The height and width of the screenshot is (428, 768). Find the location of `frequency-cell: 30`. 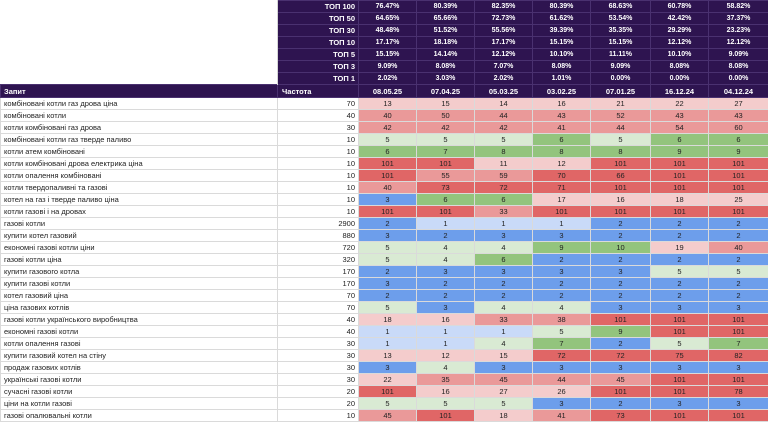

frequency-cell: 30 is located at coordinates (318, 367).